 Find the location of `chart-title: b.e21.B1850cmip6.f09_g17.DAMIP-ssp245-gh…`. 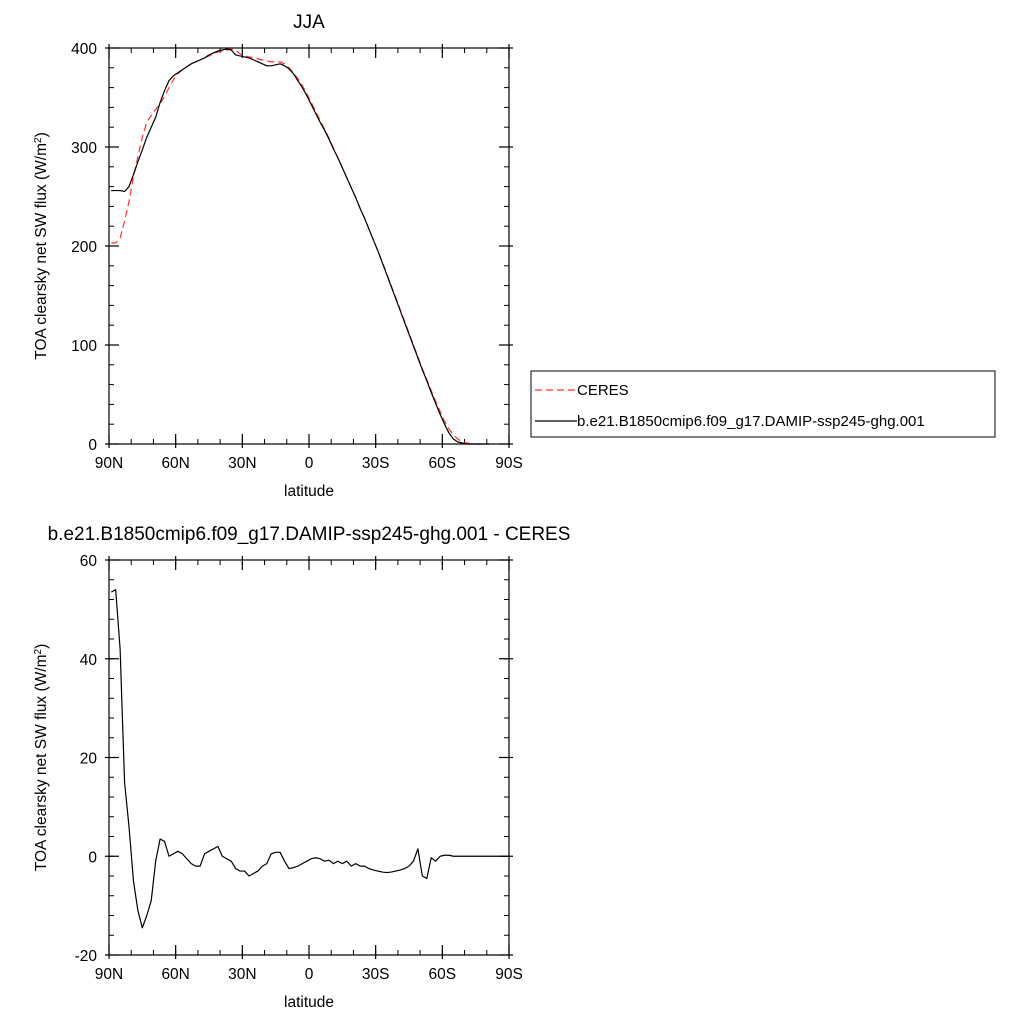

chart-title: b.e21.B1850cmip6.f09_g17.DAMIP-ssp245-gh… is located at coordinates (309, 534).